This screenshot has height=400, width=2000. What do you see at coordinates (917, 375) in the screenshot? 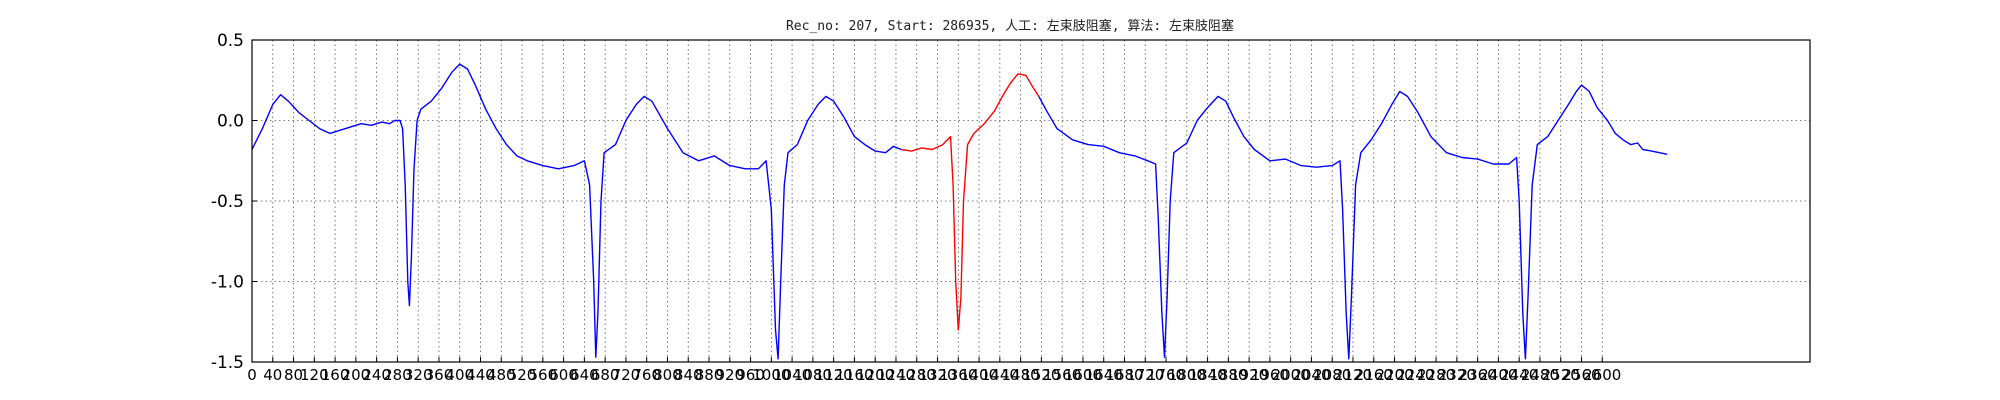
I see `x-tick-label: 1280` at bounding box center [917, 375].